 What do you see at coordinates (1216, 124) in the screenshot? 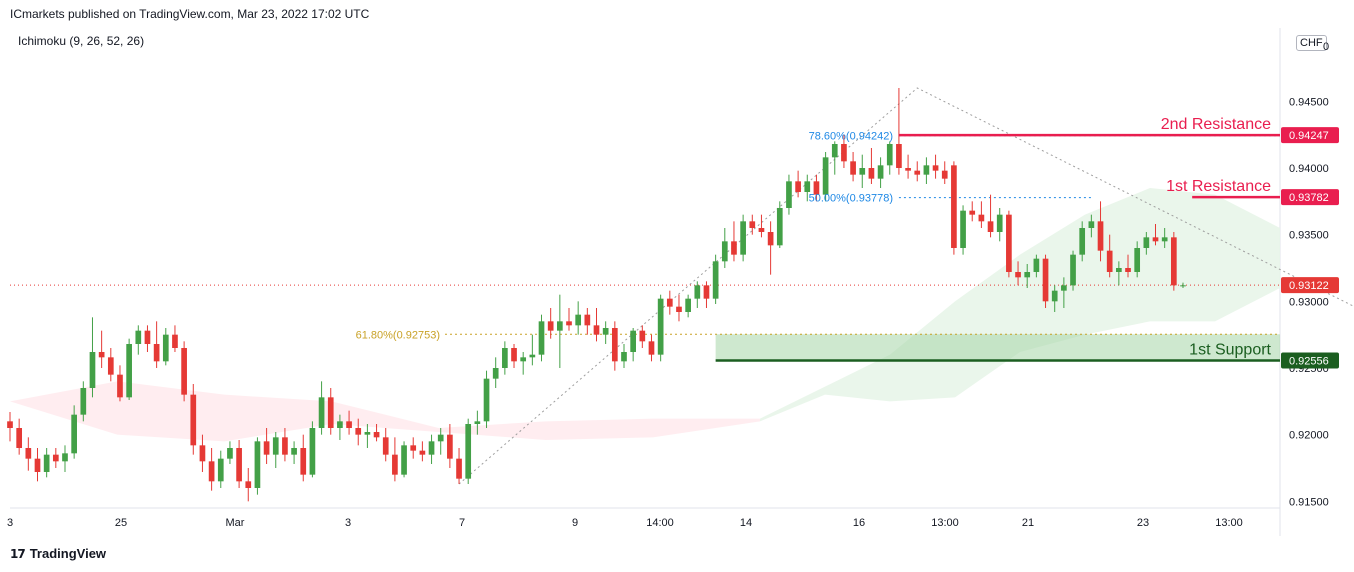
I see `level-name-label: 2nd Resistance` at bounding box center [1216, 124].